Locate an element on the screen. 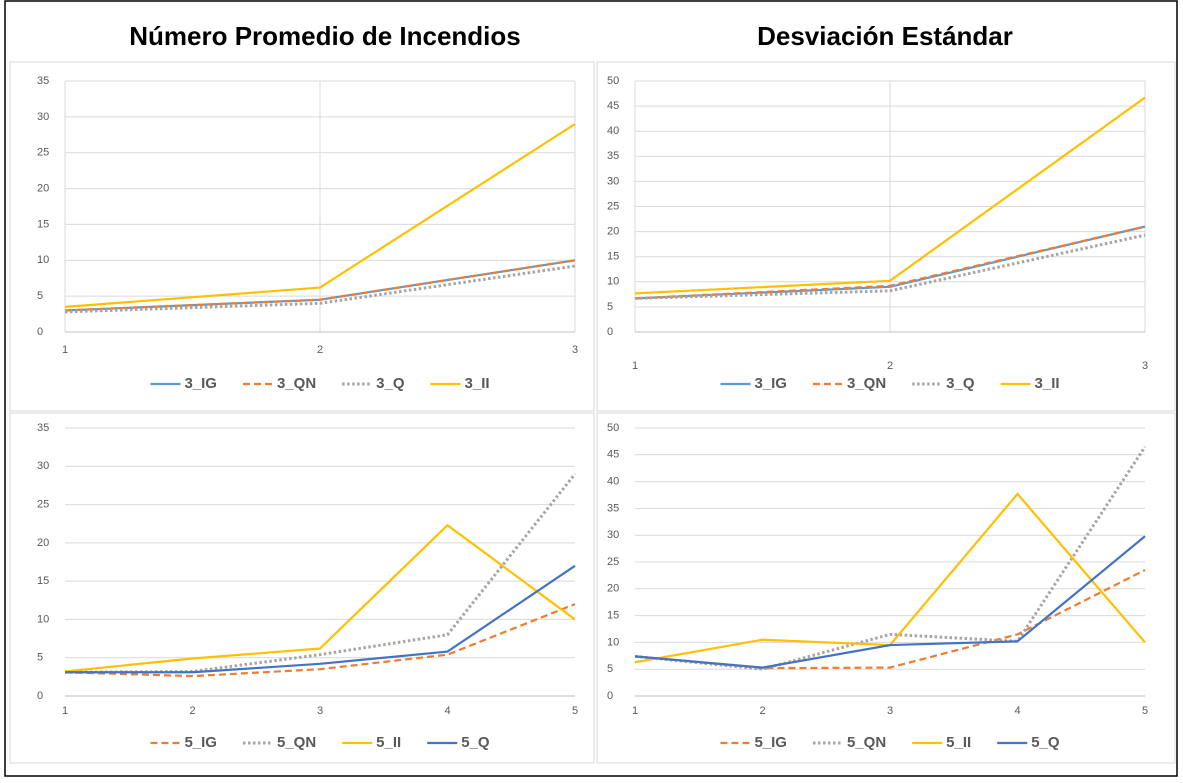  column-title: Desviación Estándar is located at coordinates (885, 36).